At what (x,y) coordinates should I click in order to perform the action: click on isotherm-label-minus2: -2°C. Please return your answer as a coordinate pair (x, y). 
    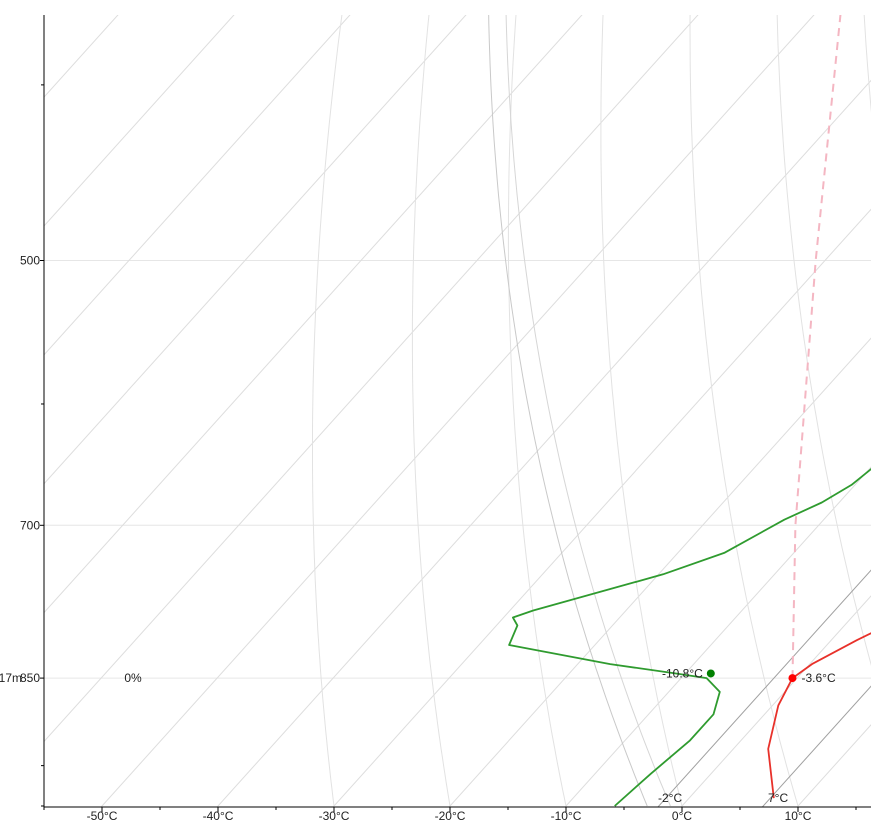
    Looking at the image, I should click on (670, 798).